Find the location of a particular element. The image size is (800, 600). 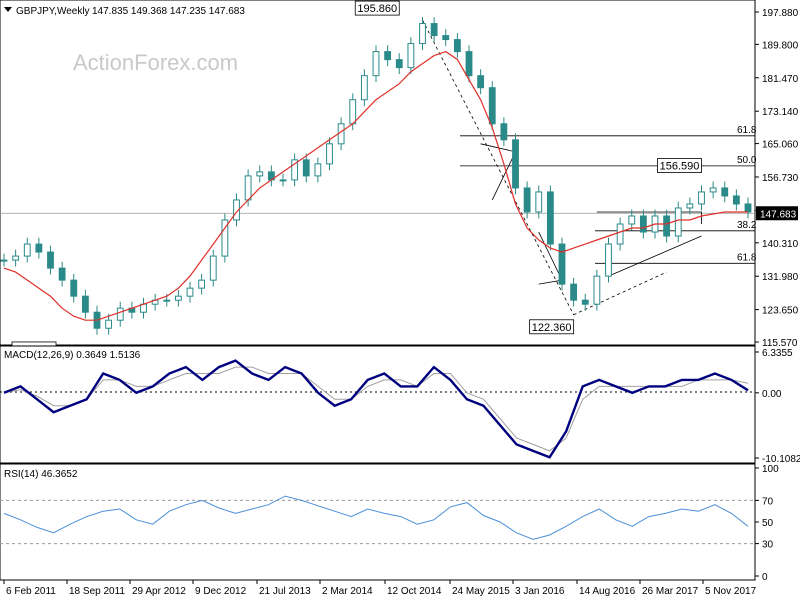

time-axis-label: 14 Aug 2016 is located at coordinates (607, 591).